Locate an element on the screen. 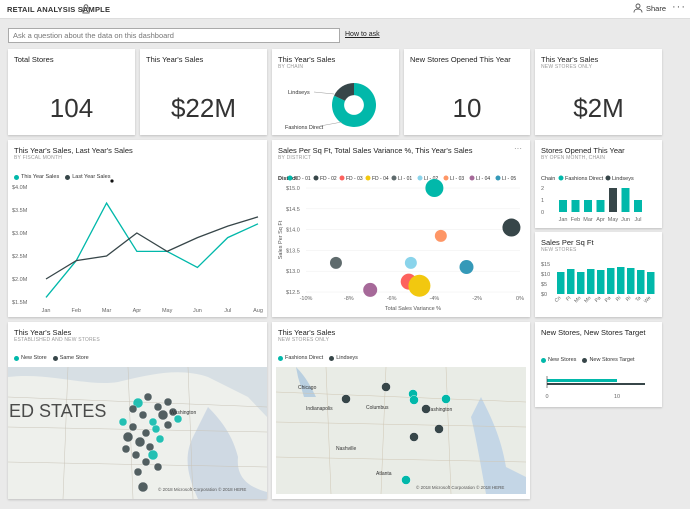  tile-subtitle: BY FISCAL MONTH is located at coordinates (38, 158).